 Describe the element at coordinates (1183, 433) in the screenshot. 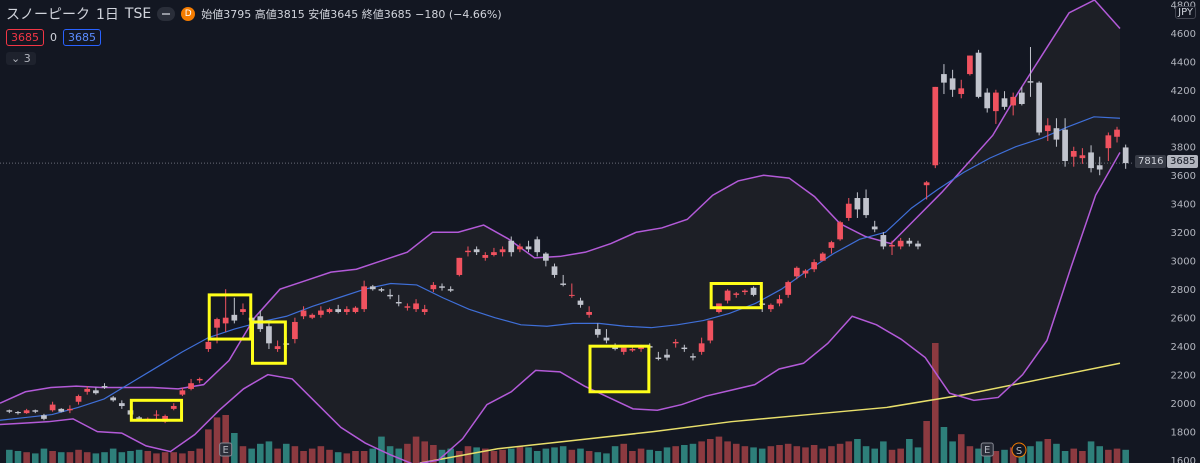

I see `price-axis-tick: 1800` at that location.